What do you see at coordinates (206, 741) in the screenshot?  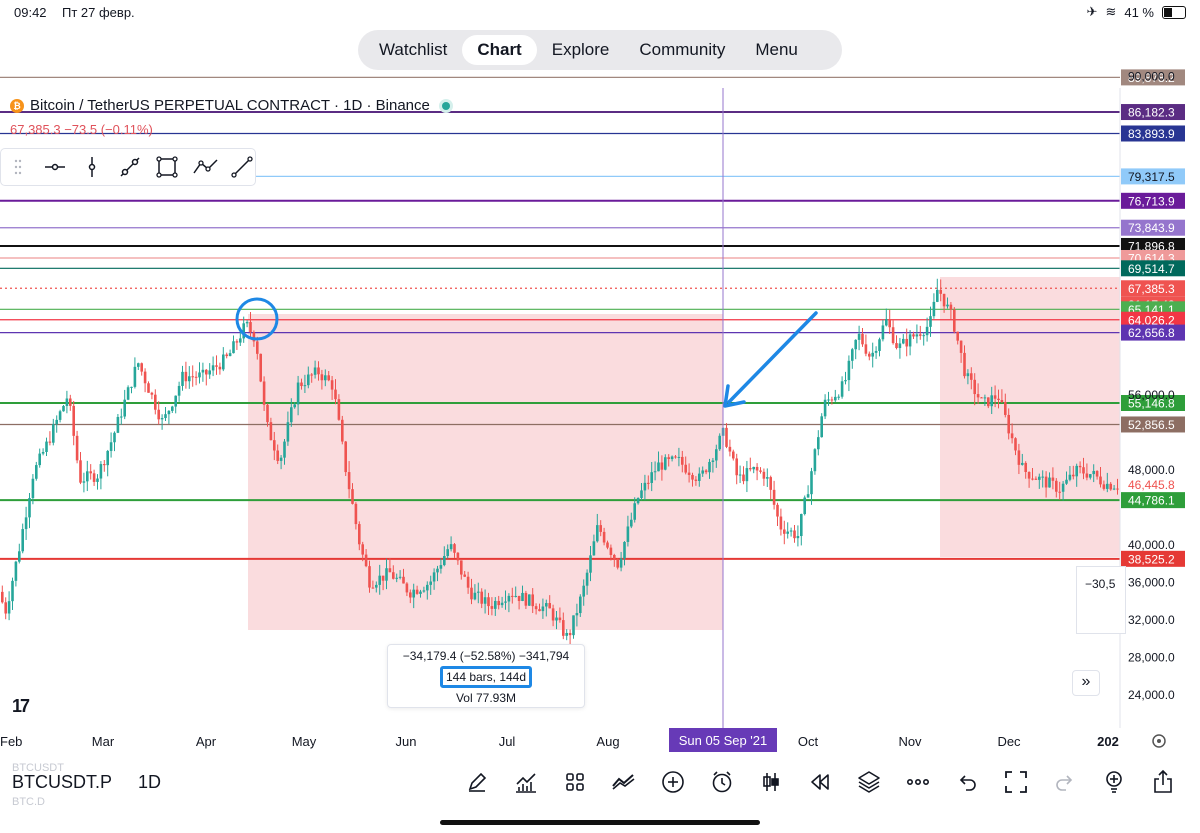 I see `time-tick-label: Apr` at bounding box center [206, 741].